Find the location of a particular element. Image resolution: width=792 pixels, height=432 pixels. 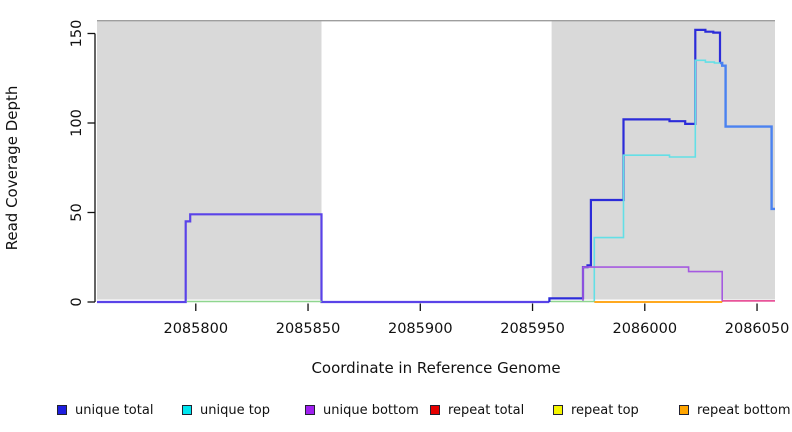

series-line-unique-top is located at coordinates (656, 180).